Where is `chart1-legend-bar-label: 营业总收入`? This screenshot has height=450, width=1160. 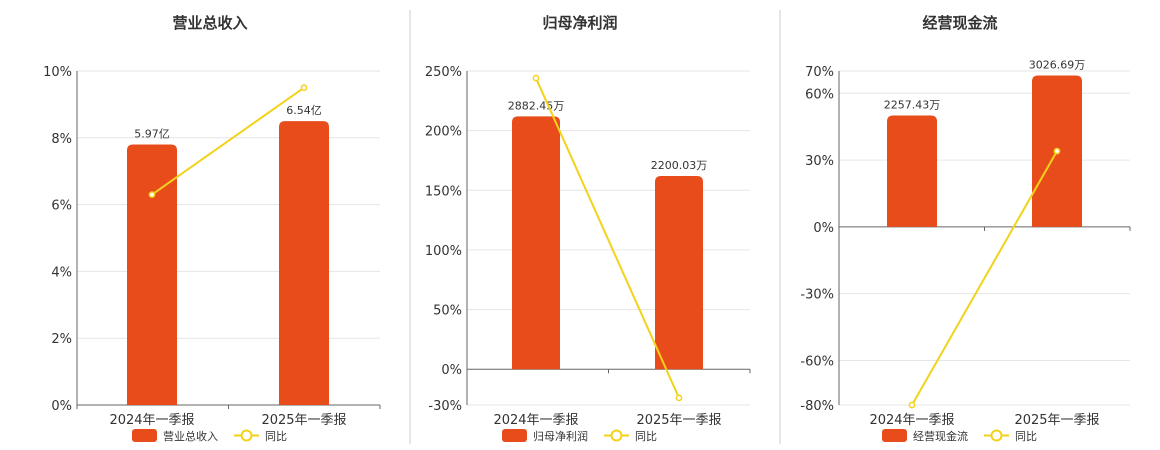
chart1-legend-bar-label: 营业总收入 is located at coordinates (190, 436).